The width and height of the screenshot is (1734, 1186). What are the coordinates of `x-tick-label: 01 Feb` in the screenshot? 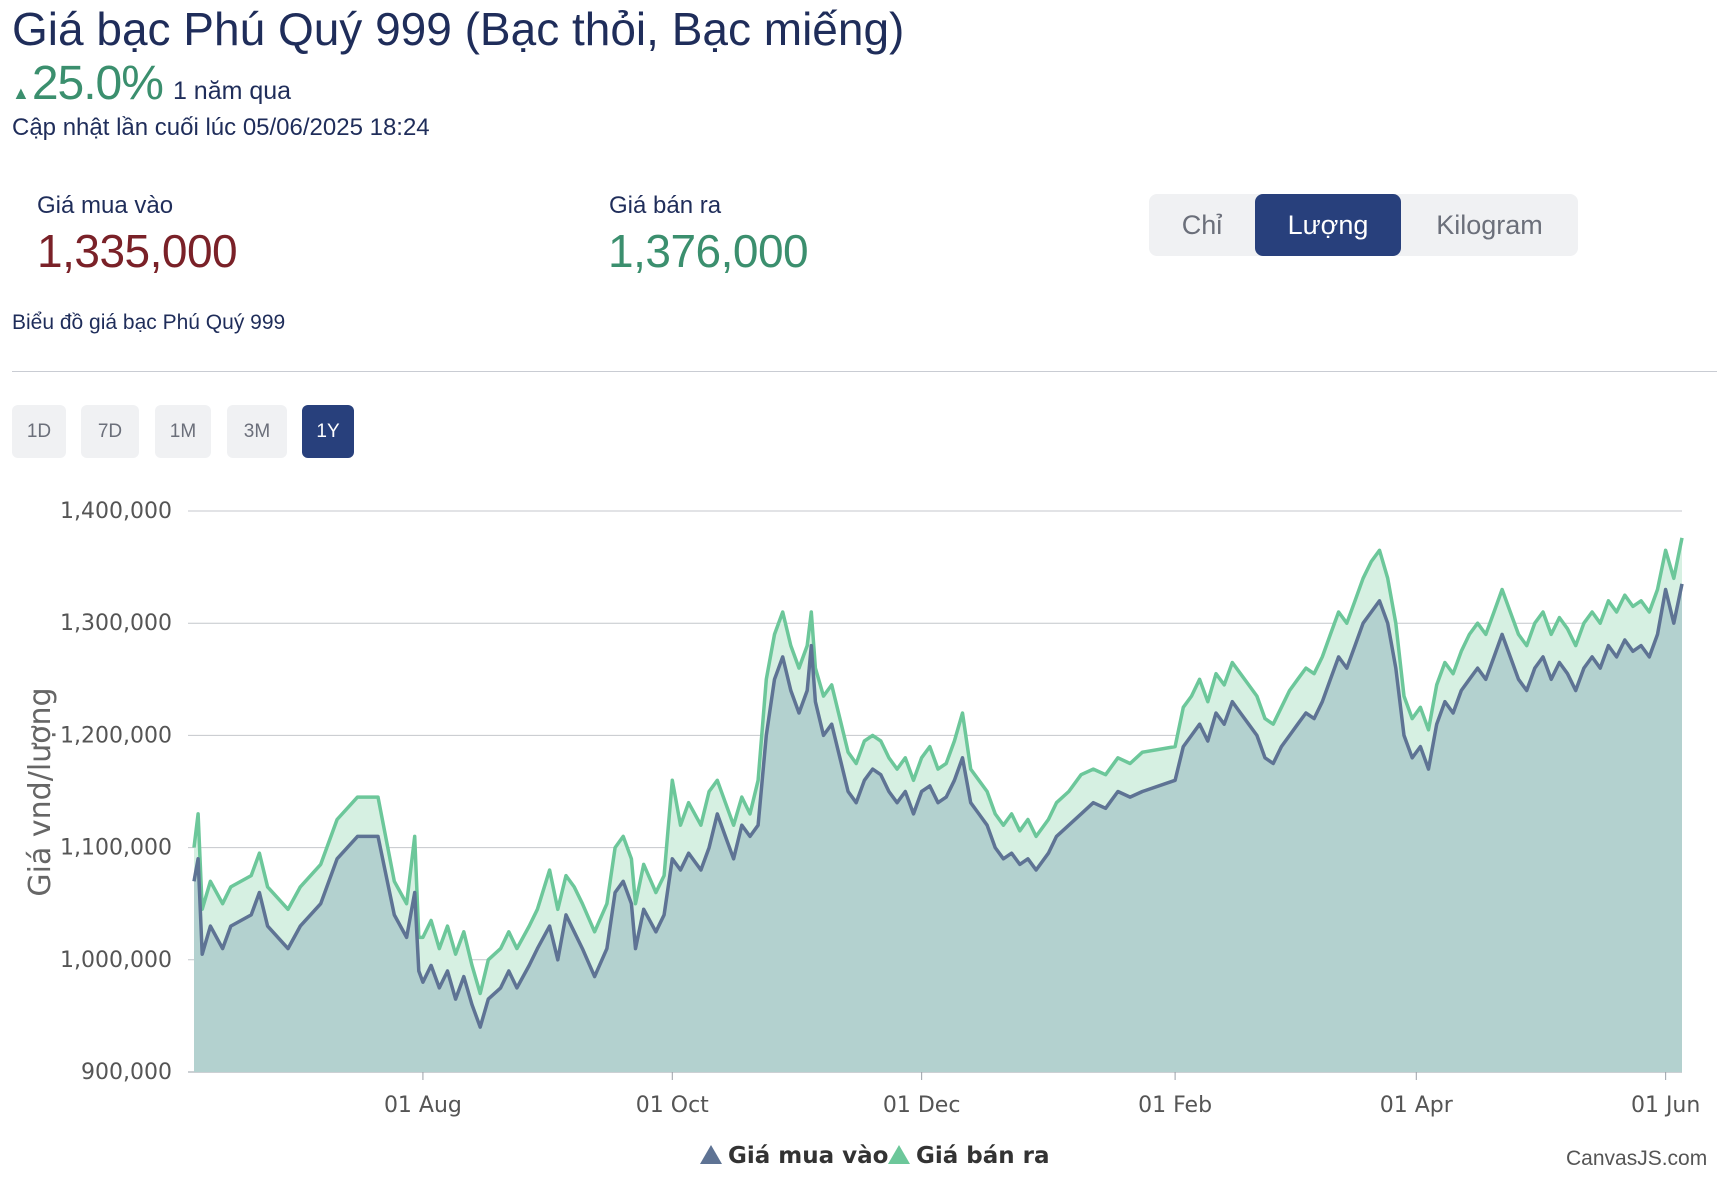 It's located at (1175, 1105).